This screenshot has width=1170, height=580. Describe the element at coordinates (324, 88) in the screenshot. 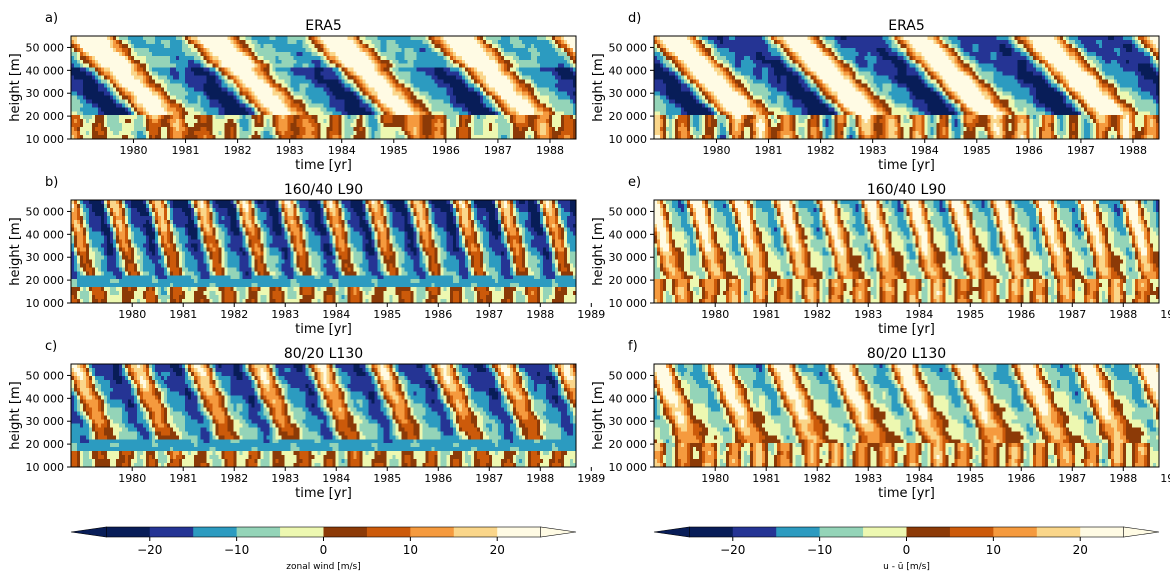

I see `heatmap-field` at that location.